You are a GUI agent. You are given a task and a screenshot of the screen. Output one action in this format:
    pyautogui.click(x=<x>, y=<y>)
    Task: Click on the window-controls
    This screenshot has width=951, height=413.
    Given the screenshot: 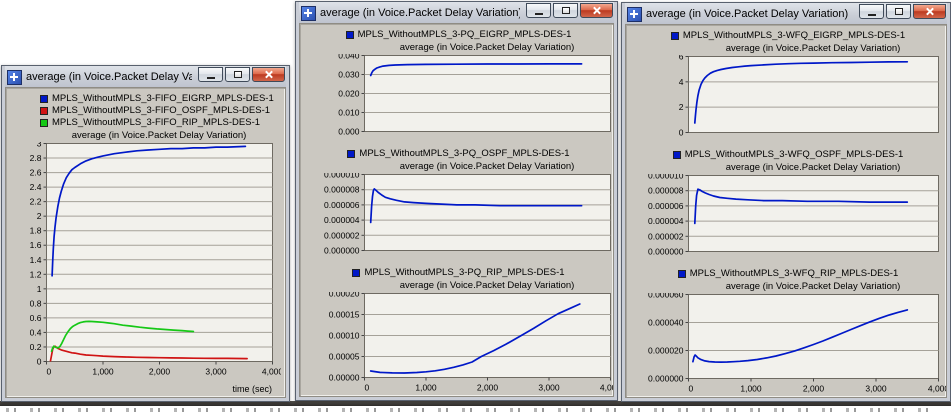 What is the action you would take?
    pyautogui.click(x=568, y=10)
    